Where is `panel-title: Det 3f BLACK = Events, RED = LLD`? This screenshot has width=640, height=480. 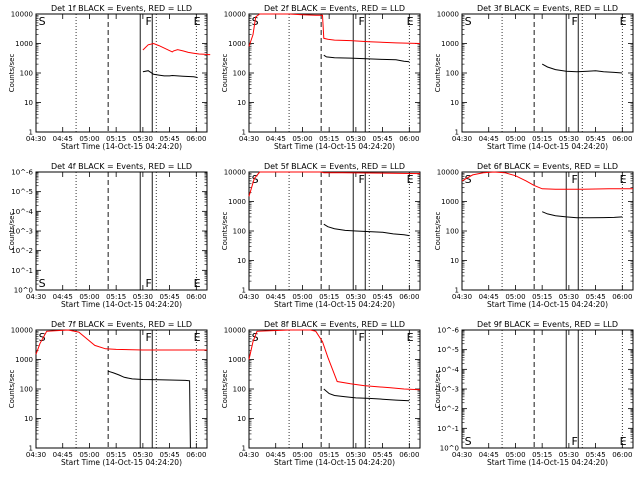
panel-title: Det 3f BLACK = Events, RED = LLD is located at coordinates (547, 8).